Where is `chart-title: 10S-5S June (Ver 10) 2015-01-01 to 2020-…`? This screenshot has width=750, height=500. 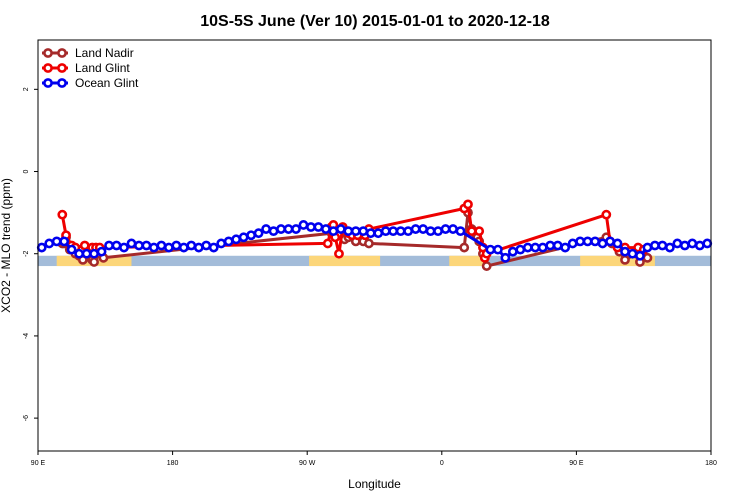
chart-title: 10S-5S June (Ver 10) 2015-01-01 to 2020-… is located at coordinates (375, 21).